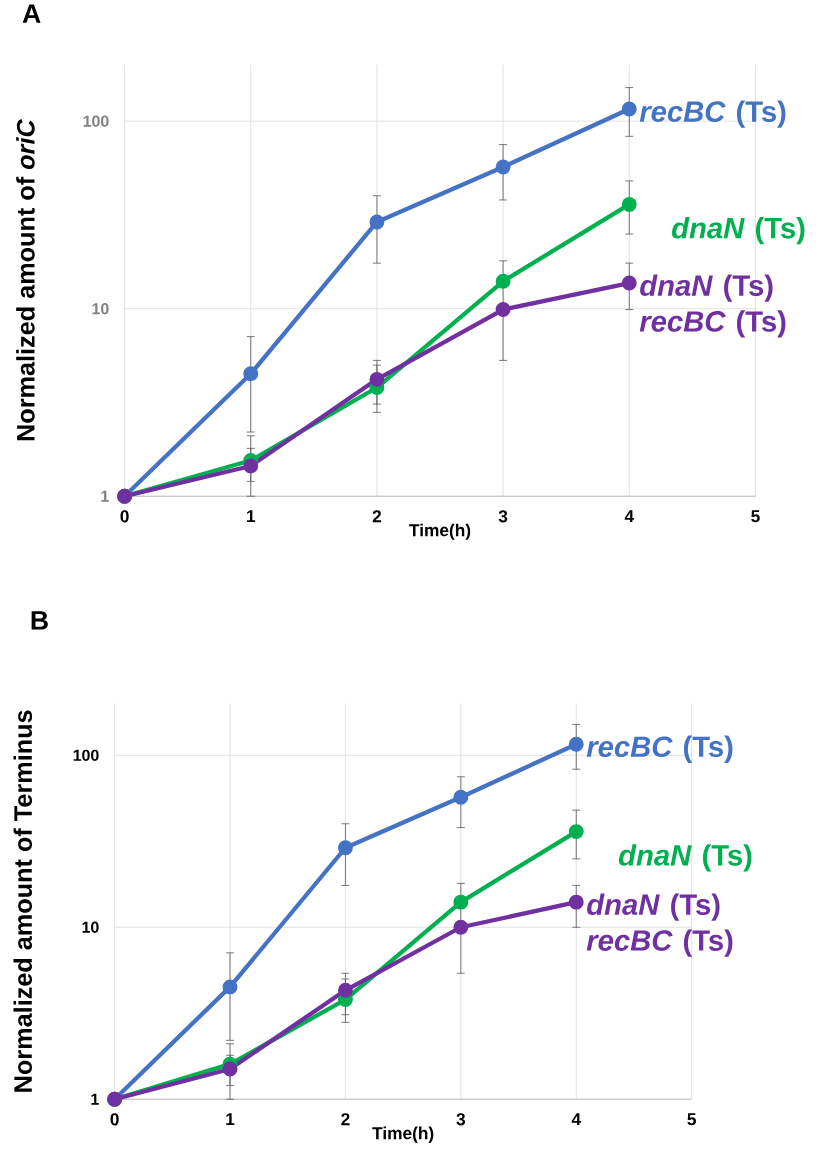 This screenshot has height=1164, width=834. What do you see at coordinates (25, 280) in the screenshot?
I see `y-axis-title: Normalized amount of oriC` at bounding box center [25, 280].